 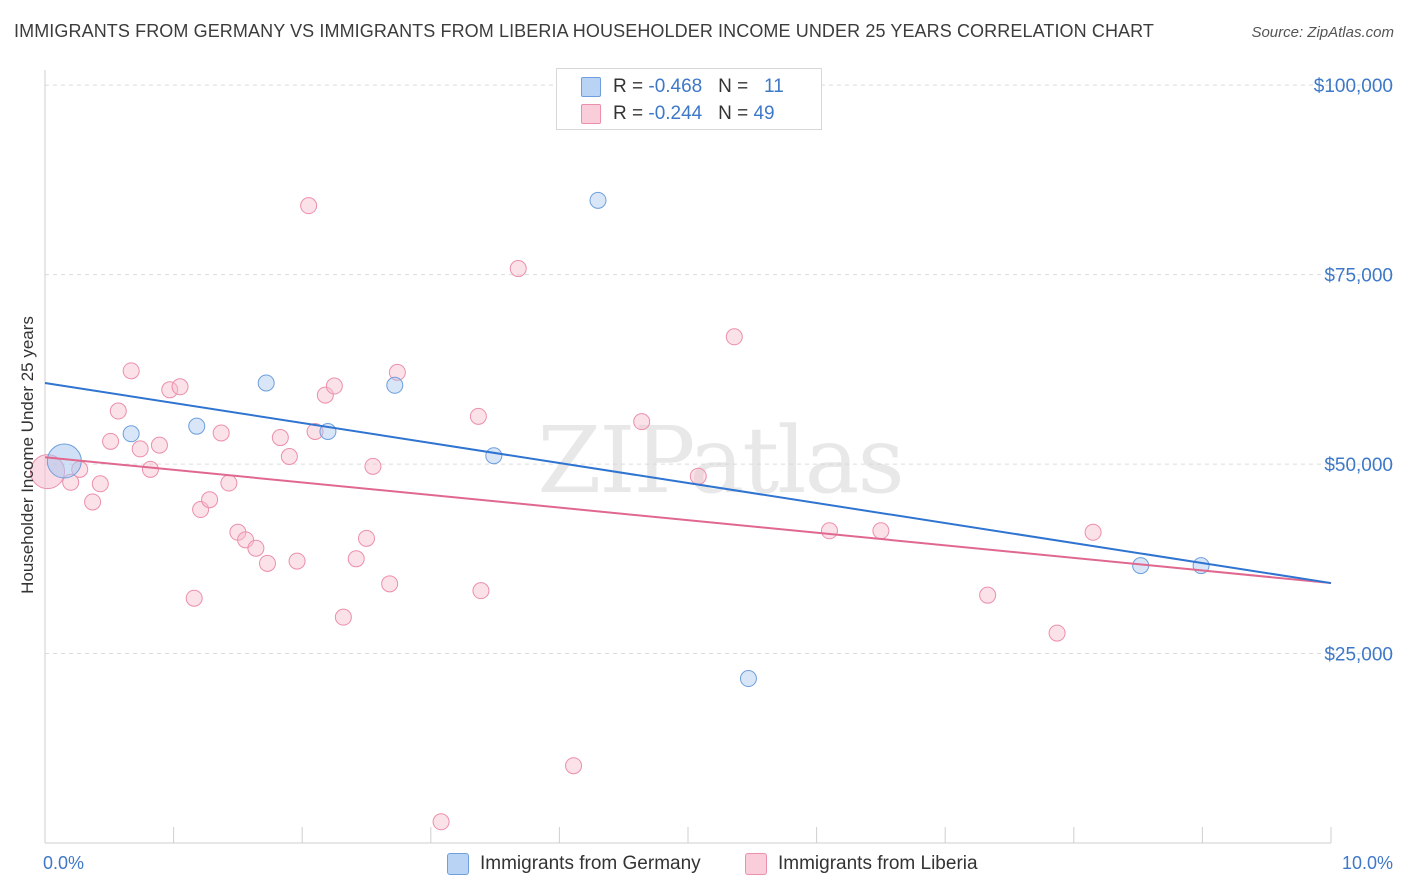 I want to click on germany-n-label: N =, so click(x=736, y=86).